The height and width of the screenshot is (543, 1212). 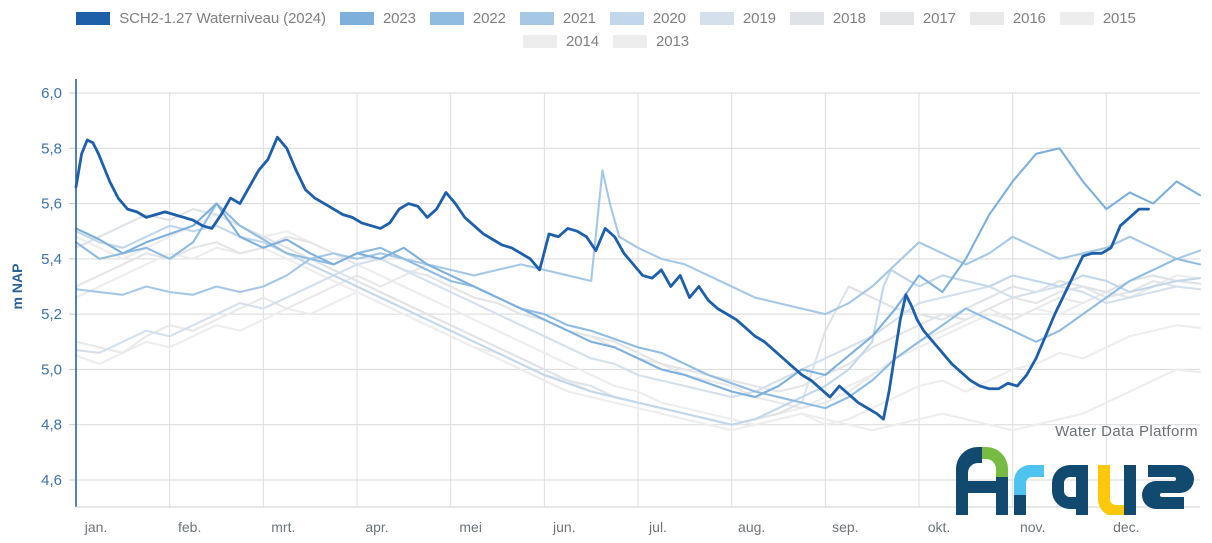 What do you see at coordinates (737, 18) in the screenshot?
I see `legend-item-2019: 2019` at bounding box center [737, 18].